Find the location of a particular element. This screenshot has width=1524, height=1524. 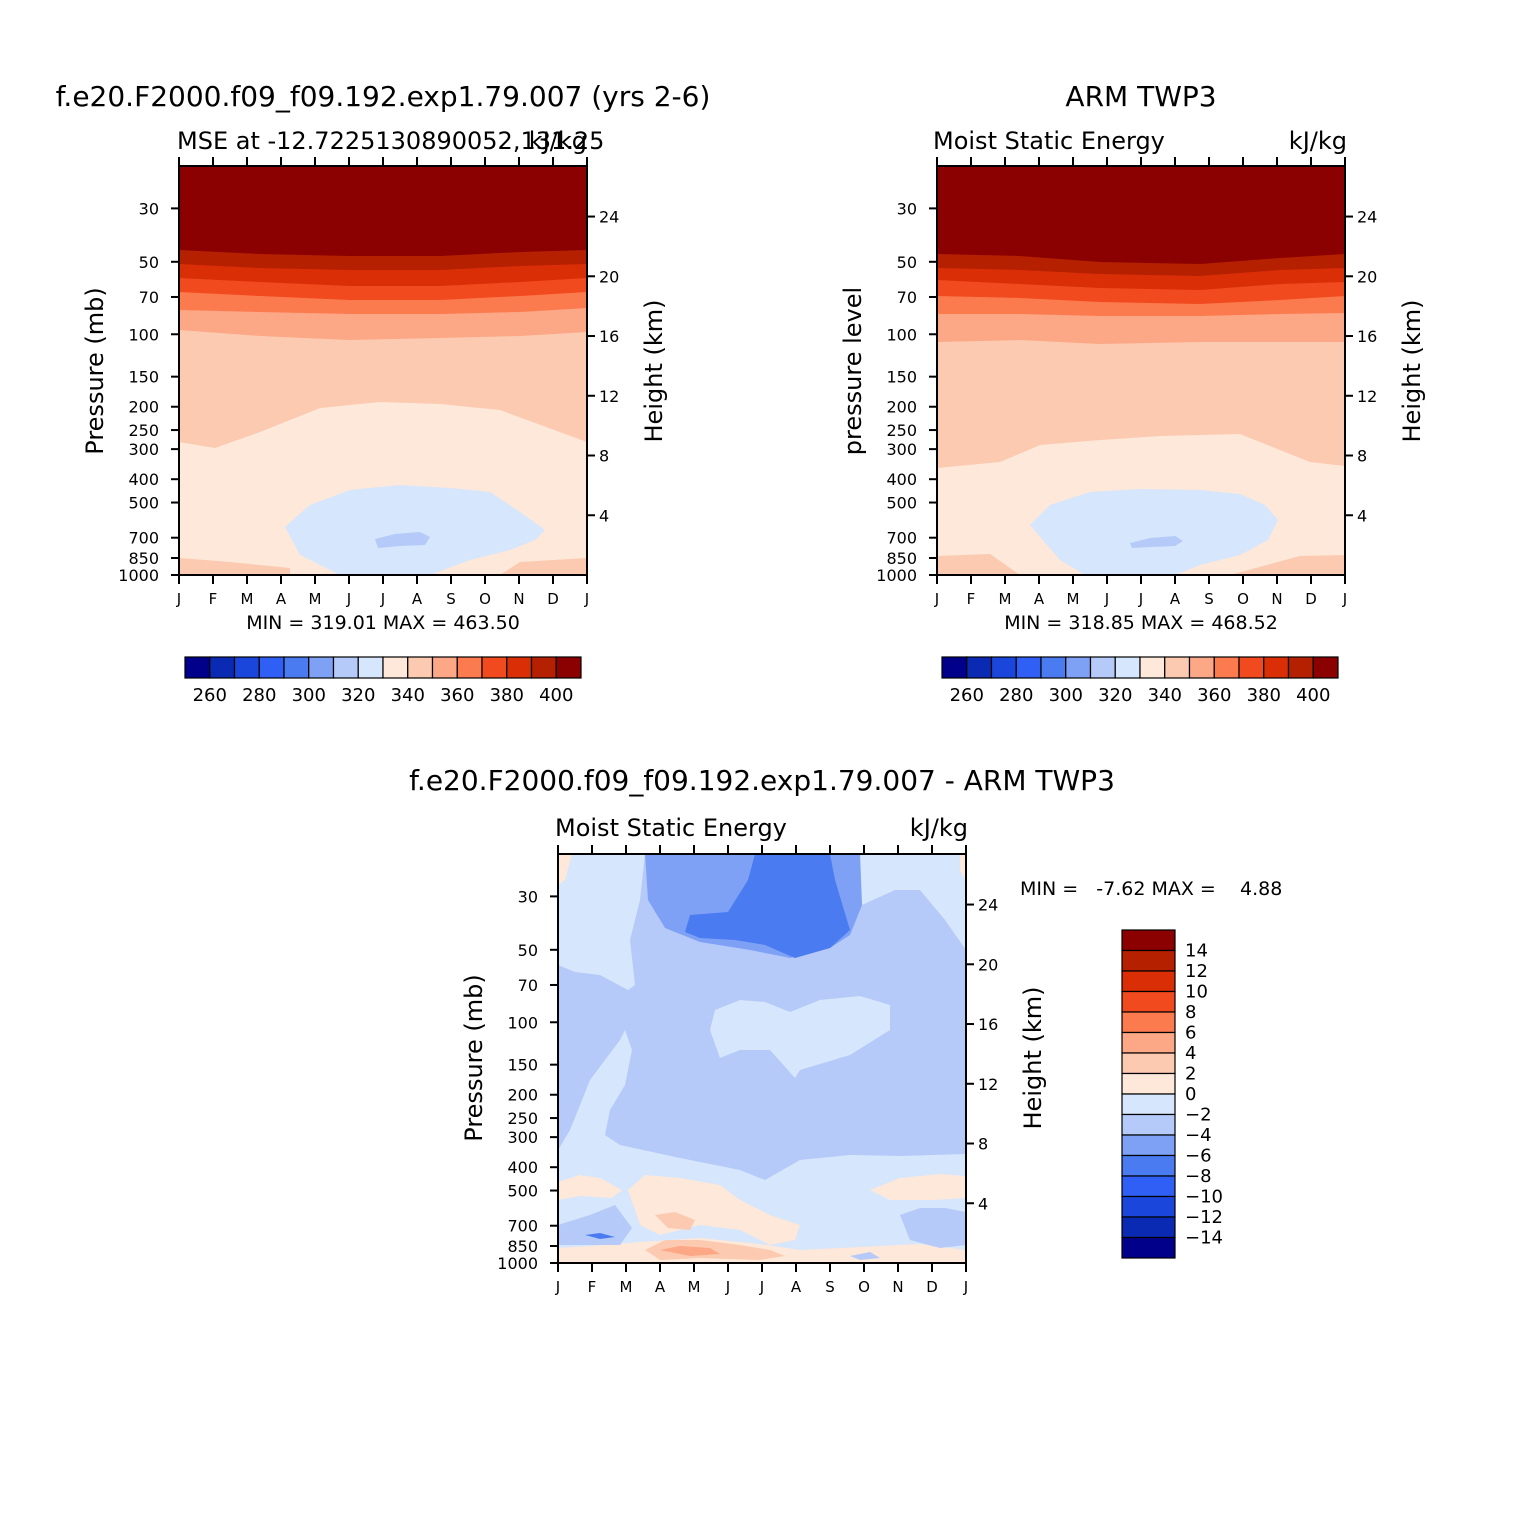

colorbar-label: 380 is located at coordinates (1264, 695).